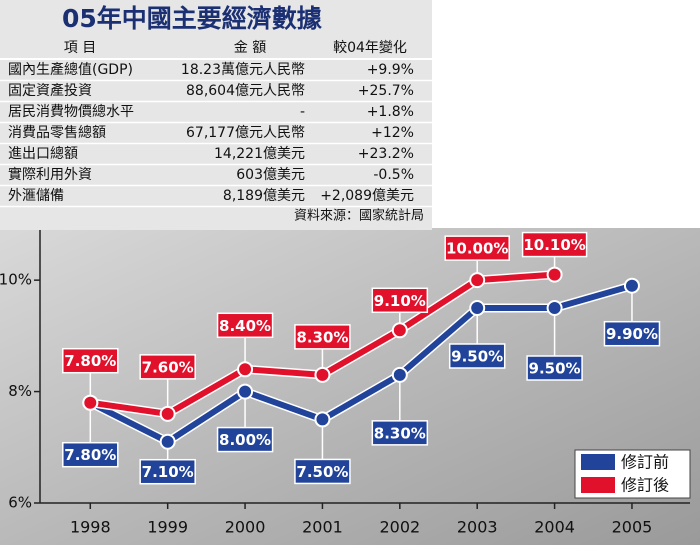 Image resolution: width=700 pixels, height=545 pixels. I want to click on value-label: 7.50%, so click(322, 472).